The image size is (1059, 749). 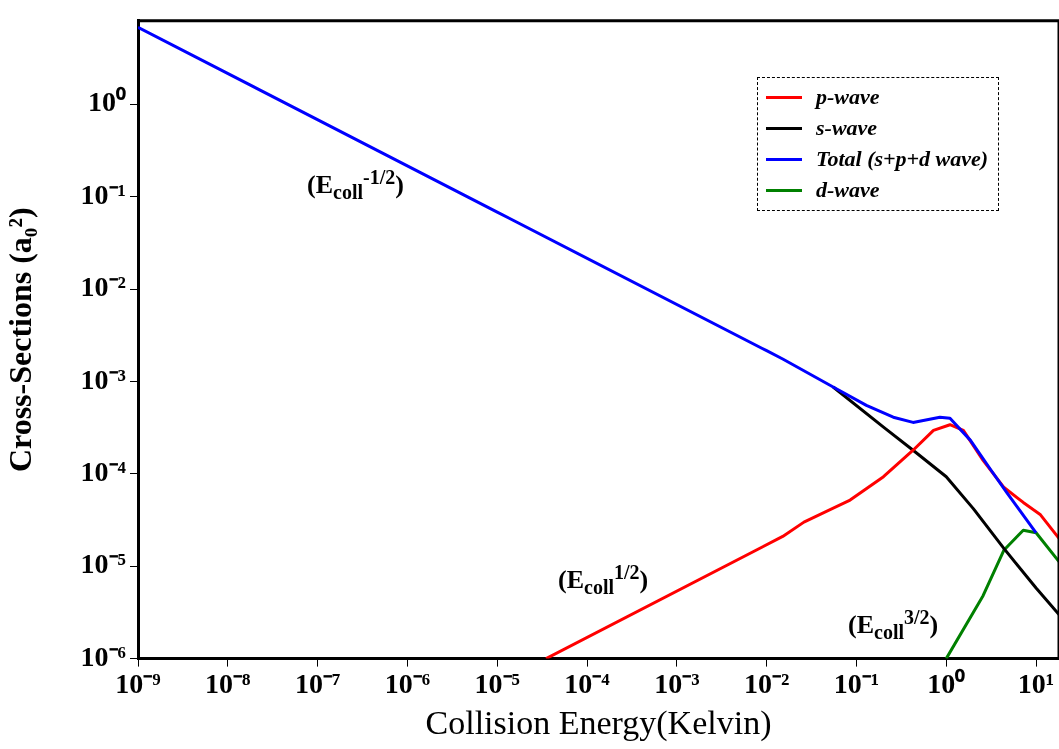 What do you see at coordinates (848, 97) in the screenshot?
I see `legend-label: p-wave` at bounding box center [848, 97].